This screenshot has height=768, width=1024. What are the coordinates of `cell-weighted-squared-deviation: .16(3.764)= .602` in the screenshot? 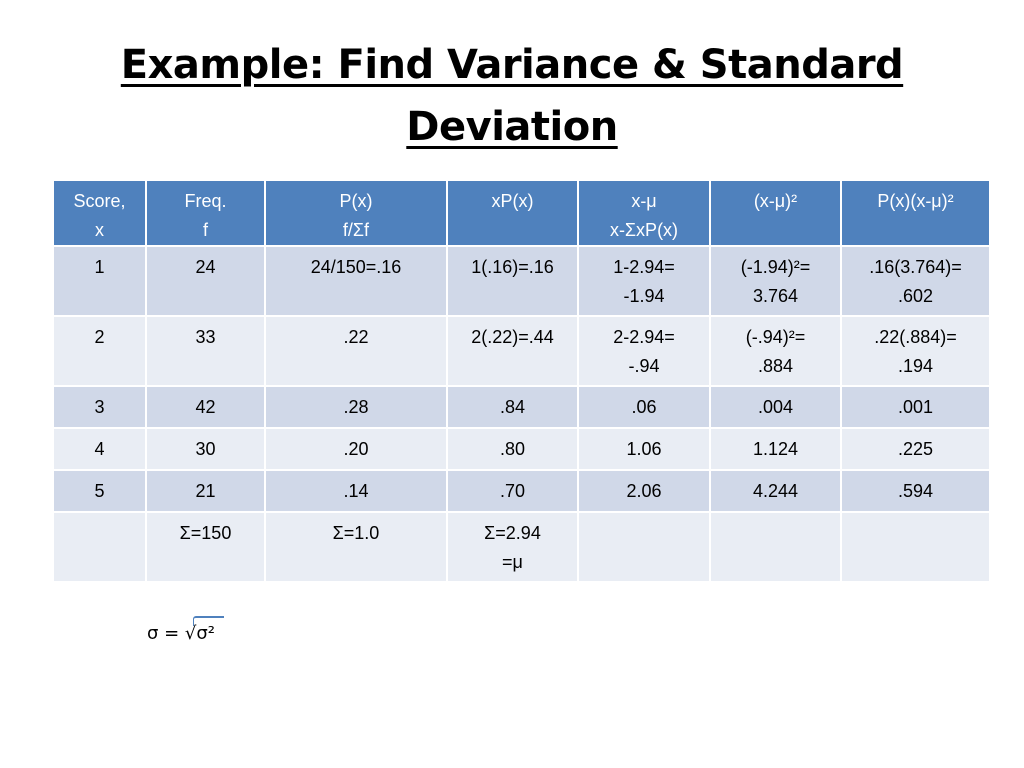 It's located at (915, 281).